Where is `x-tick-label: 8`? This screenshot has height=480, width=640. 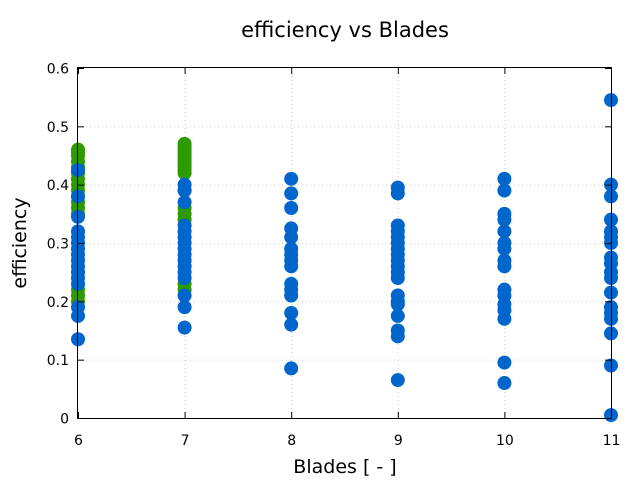
x-tick-label: 8 is located at coordinates (291, 441).